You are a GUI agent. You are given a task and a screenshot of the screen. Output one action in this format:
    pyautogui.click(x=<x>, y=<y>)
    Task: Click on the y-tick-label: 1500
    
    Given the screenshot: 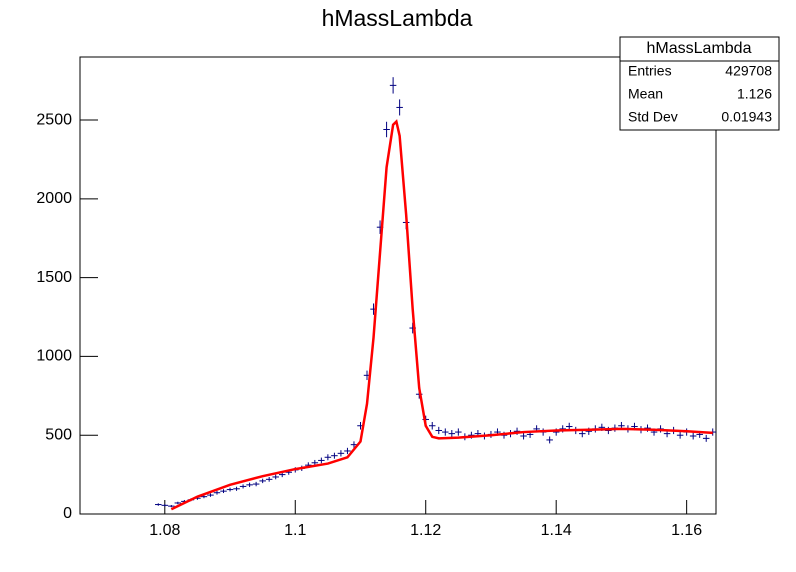 What is the action you would take?
    pyautogui.click(x=54, y=277)
    